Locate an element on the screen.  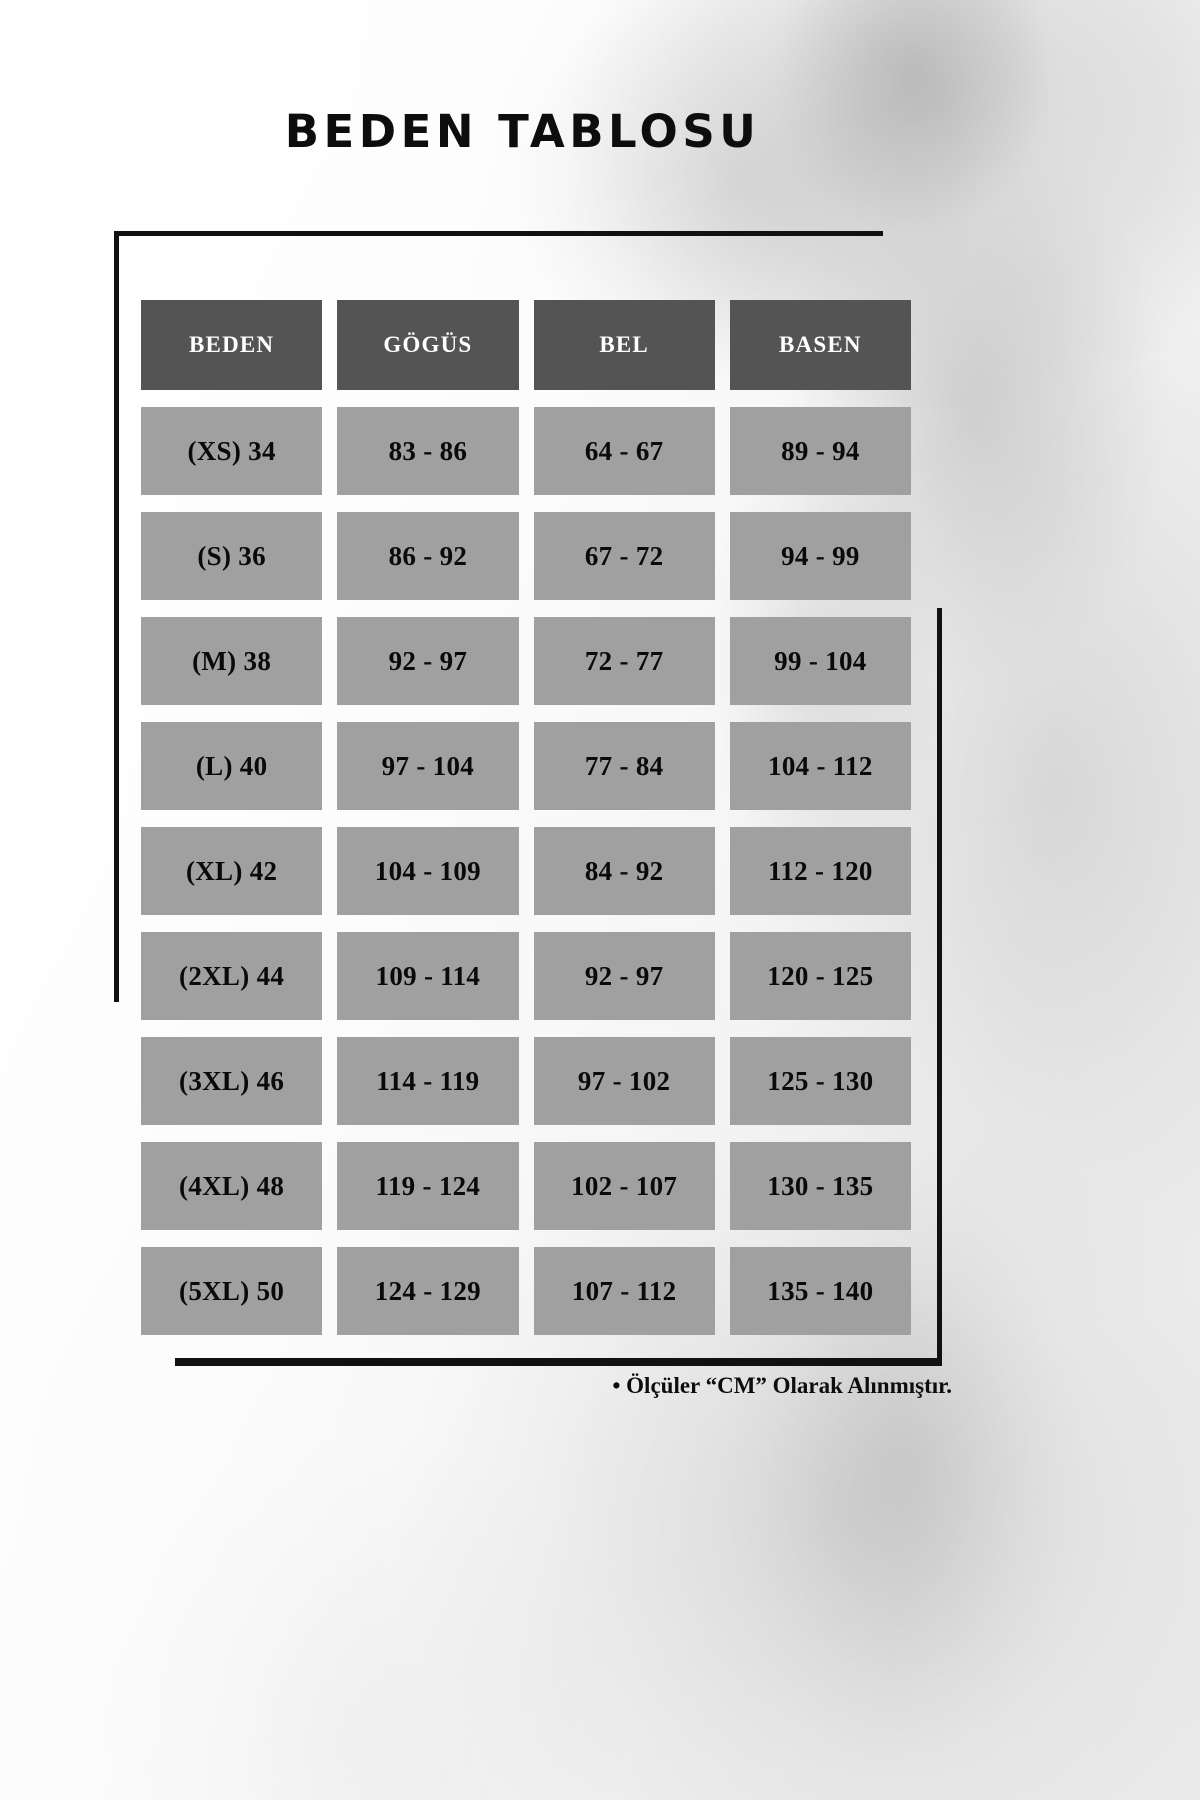
page-title: BEDEN TABLOSU is located at coordinates (522, 131).